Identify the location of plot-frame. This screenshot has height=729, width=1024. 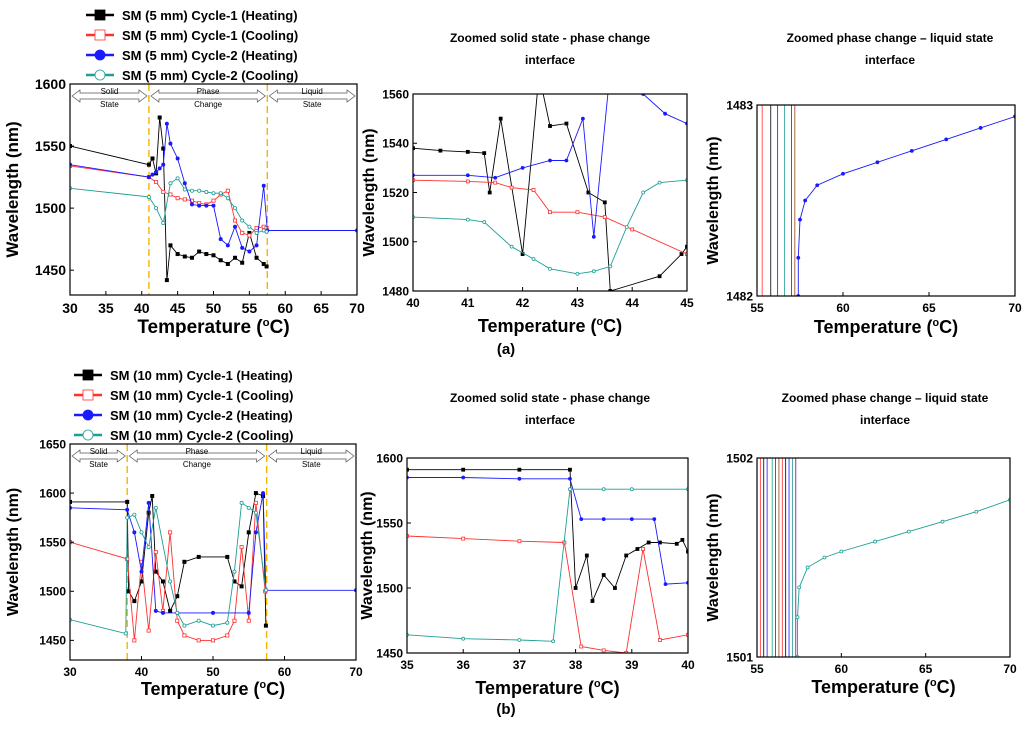
(547, 555).